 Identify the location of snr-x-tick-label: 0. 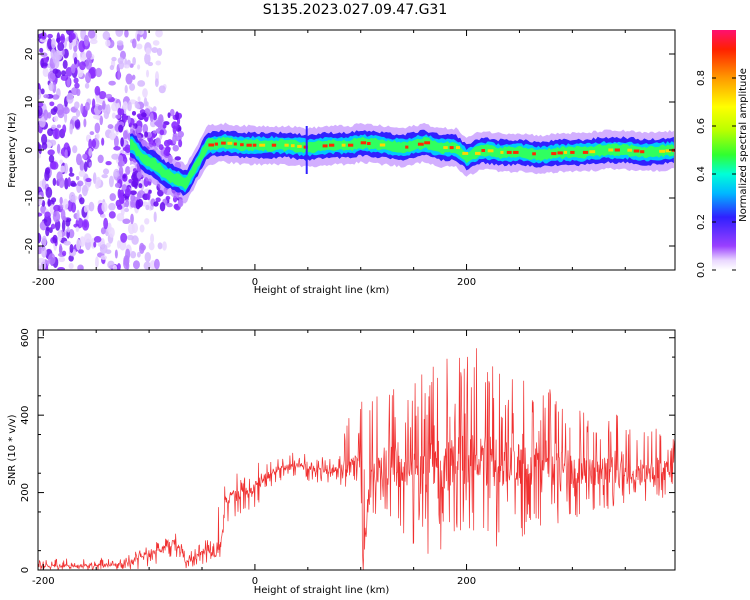
(255, 581).